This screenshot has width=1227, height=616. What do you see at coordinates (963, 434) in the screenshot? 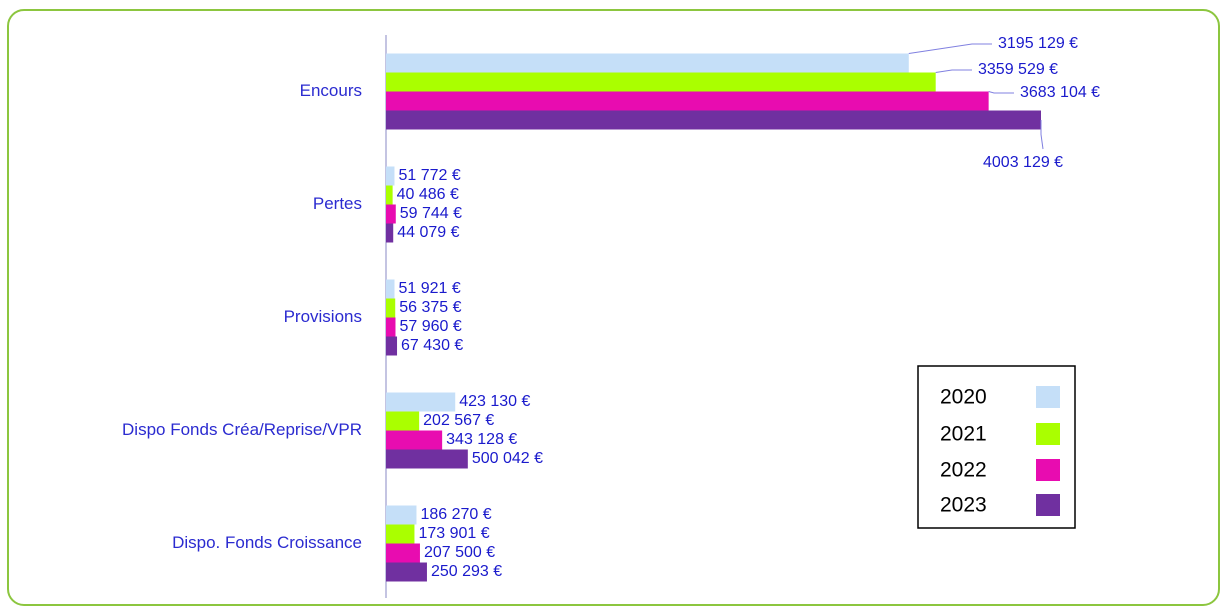
I see `legend-label: 2021` at bounding box center [963, 434].